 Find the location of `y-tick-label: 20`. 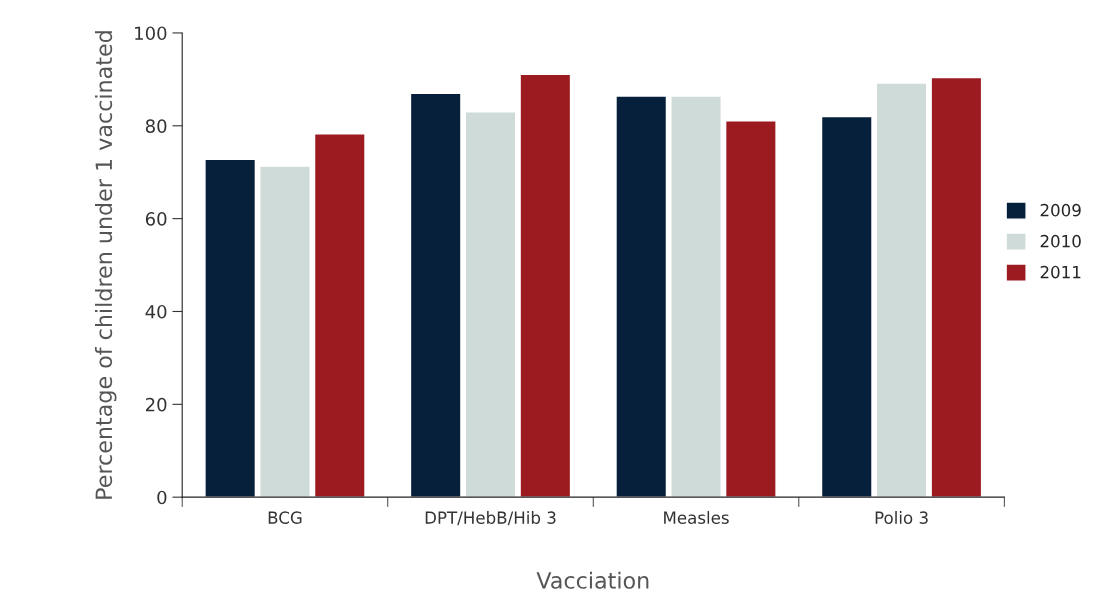

y-tick-label: 20 is located at coordinates (156, 404).